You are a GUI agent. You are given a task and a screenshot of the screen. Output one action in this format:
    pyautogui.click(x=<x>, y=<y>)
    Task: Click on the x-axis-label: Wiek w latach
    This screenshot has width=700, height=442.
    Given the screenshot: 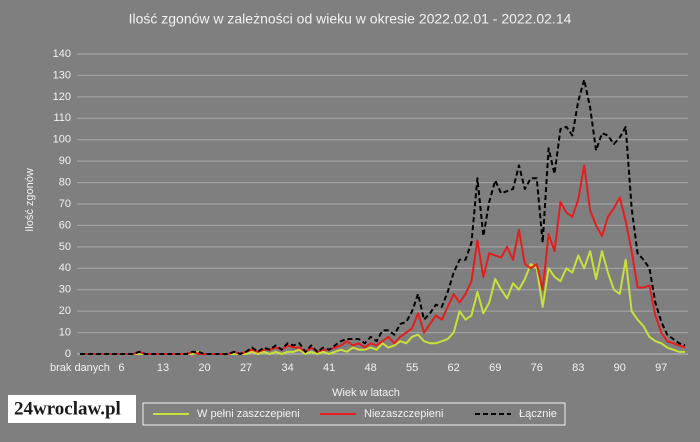 What is the action you would take?
    pyautogui.click(x=366, y=393)
    